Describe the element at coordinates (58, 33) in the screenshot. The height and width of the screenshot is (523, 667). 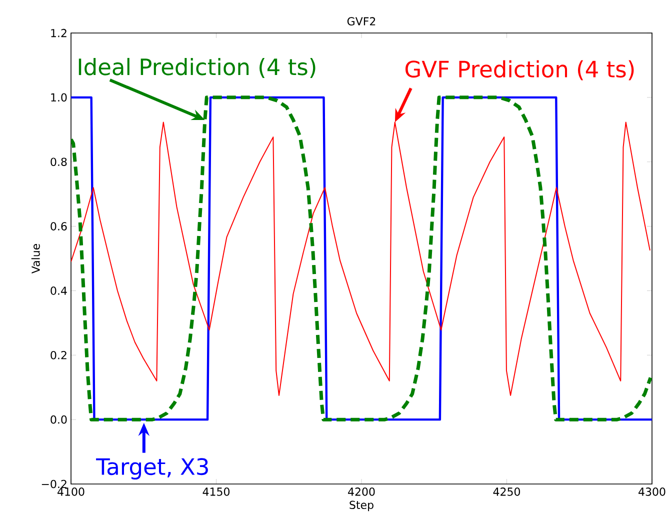
I see `y-tick-label: 1.2` at that location.